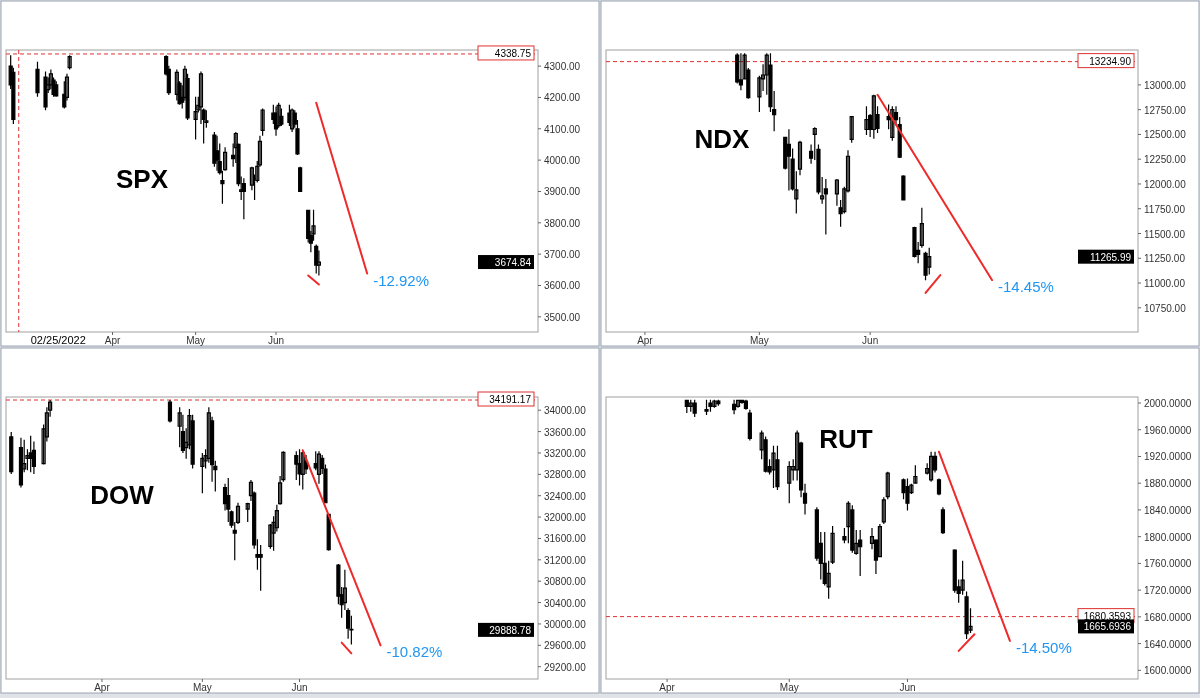  Describe the element at coordinates (1168, 537) in the screenshot. I see `y-tick-label: 1800.0000` at that location.